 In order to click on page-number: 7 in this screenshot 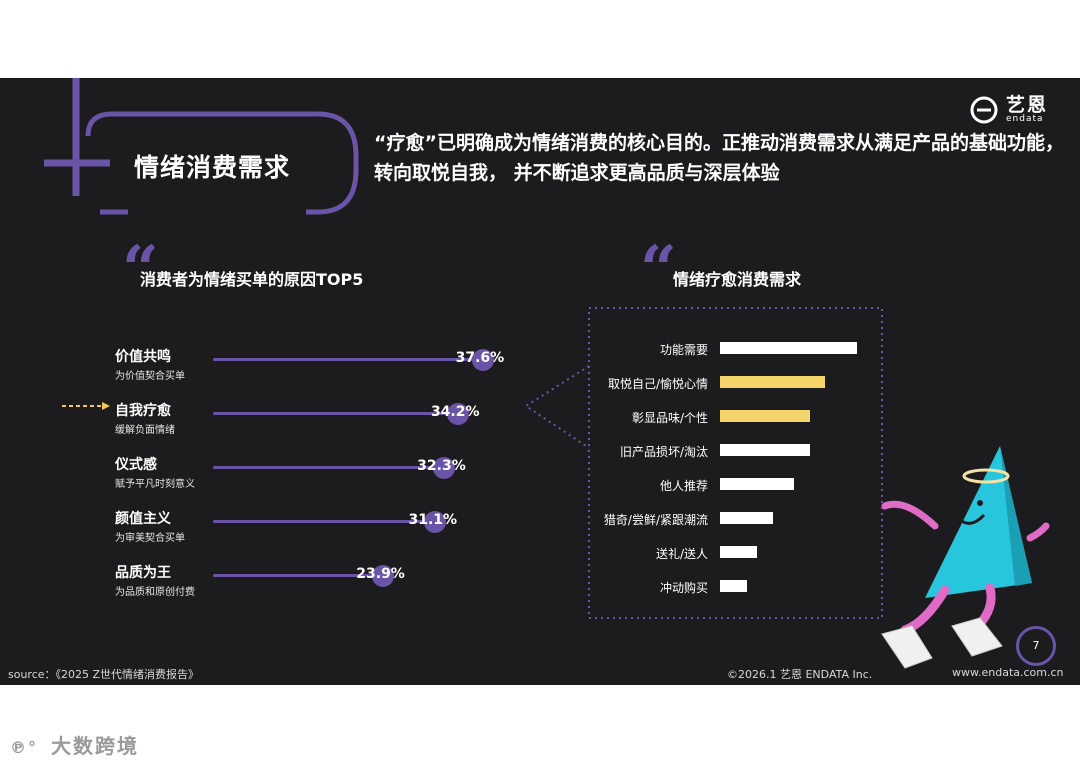, I will do `click(1036, 646)`.